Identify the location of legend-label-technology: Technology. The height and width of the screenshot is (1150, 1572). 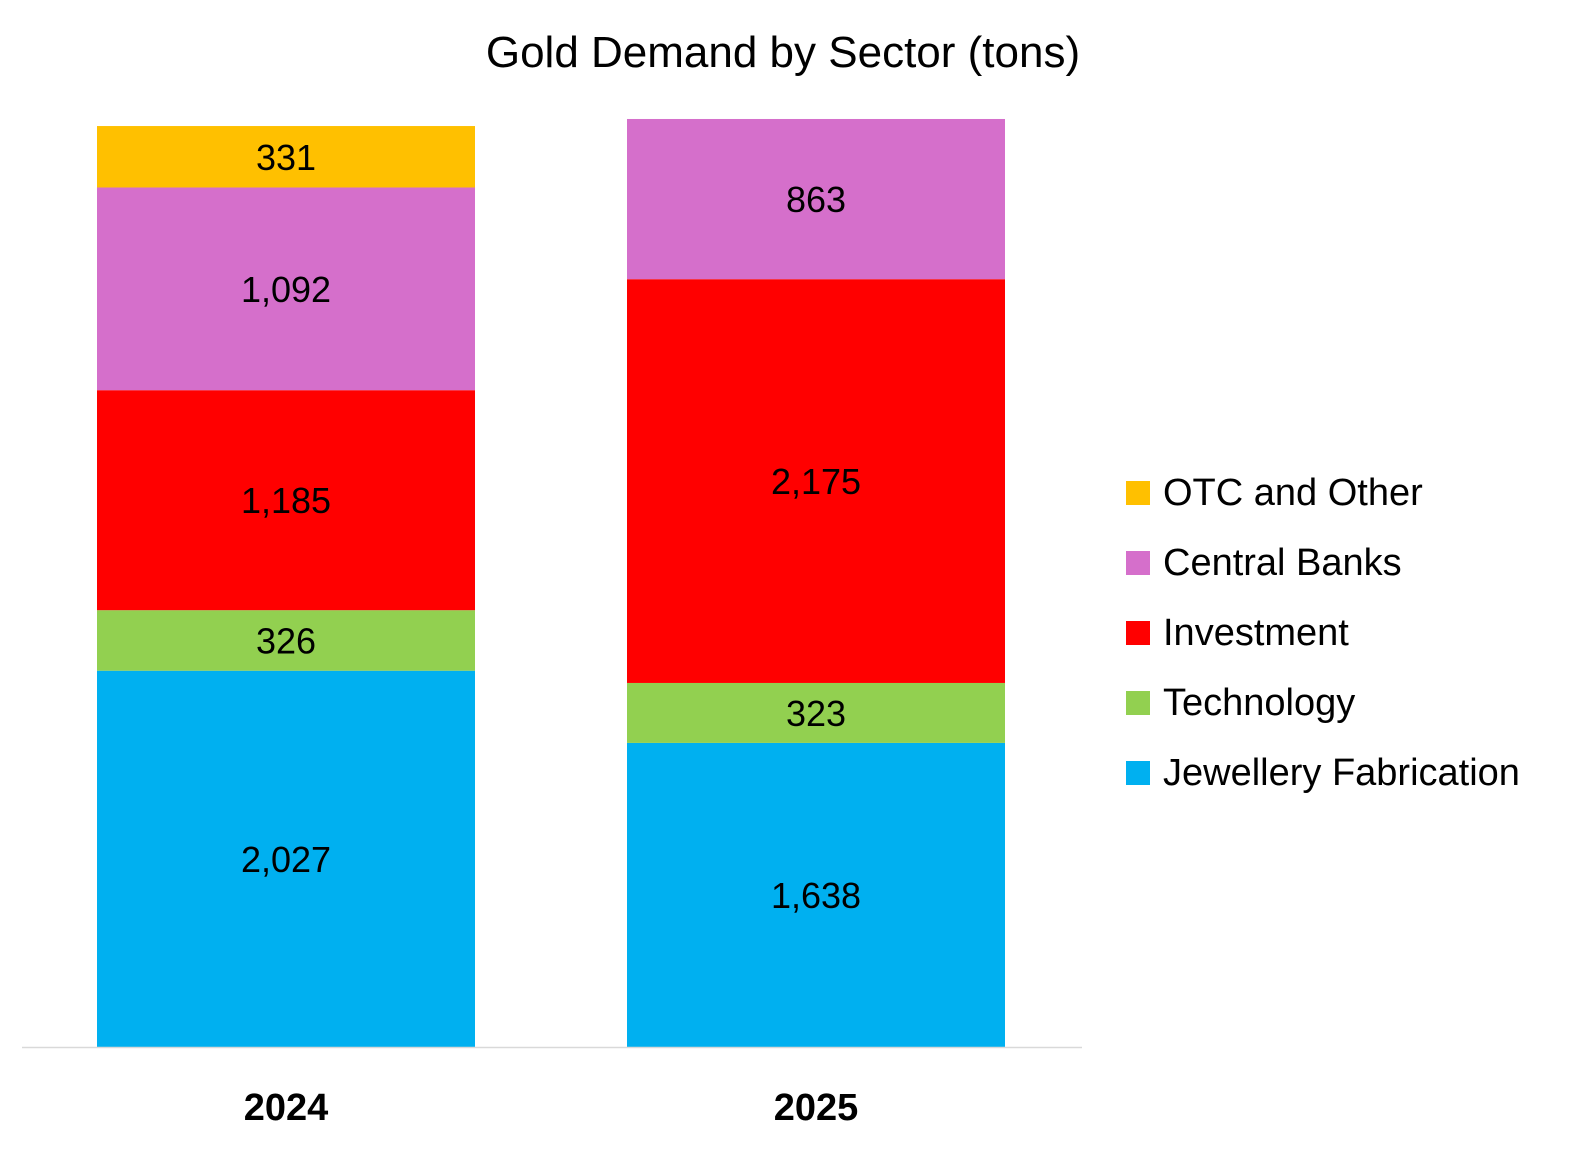
(1259, 702).